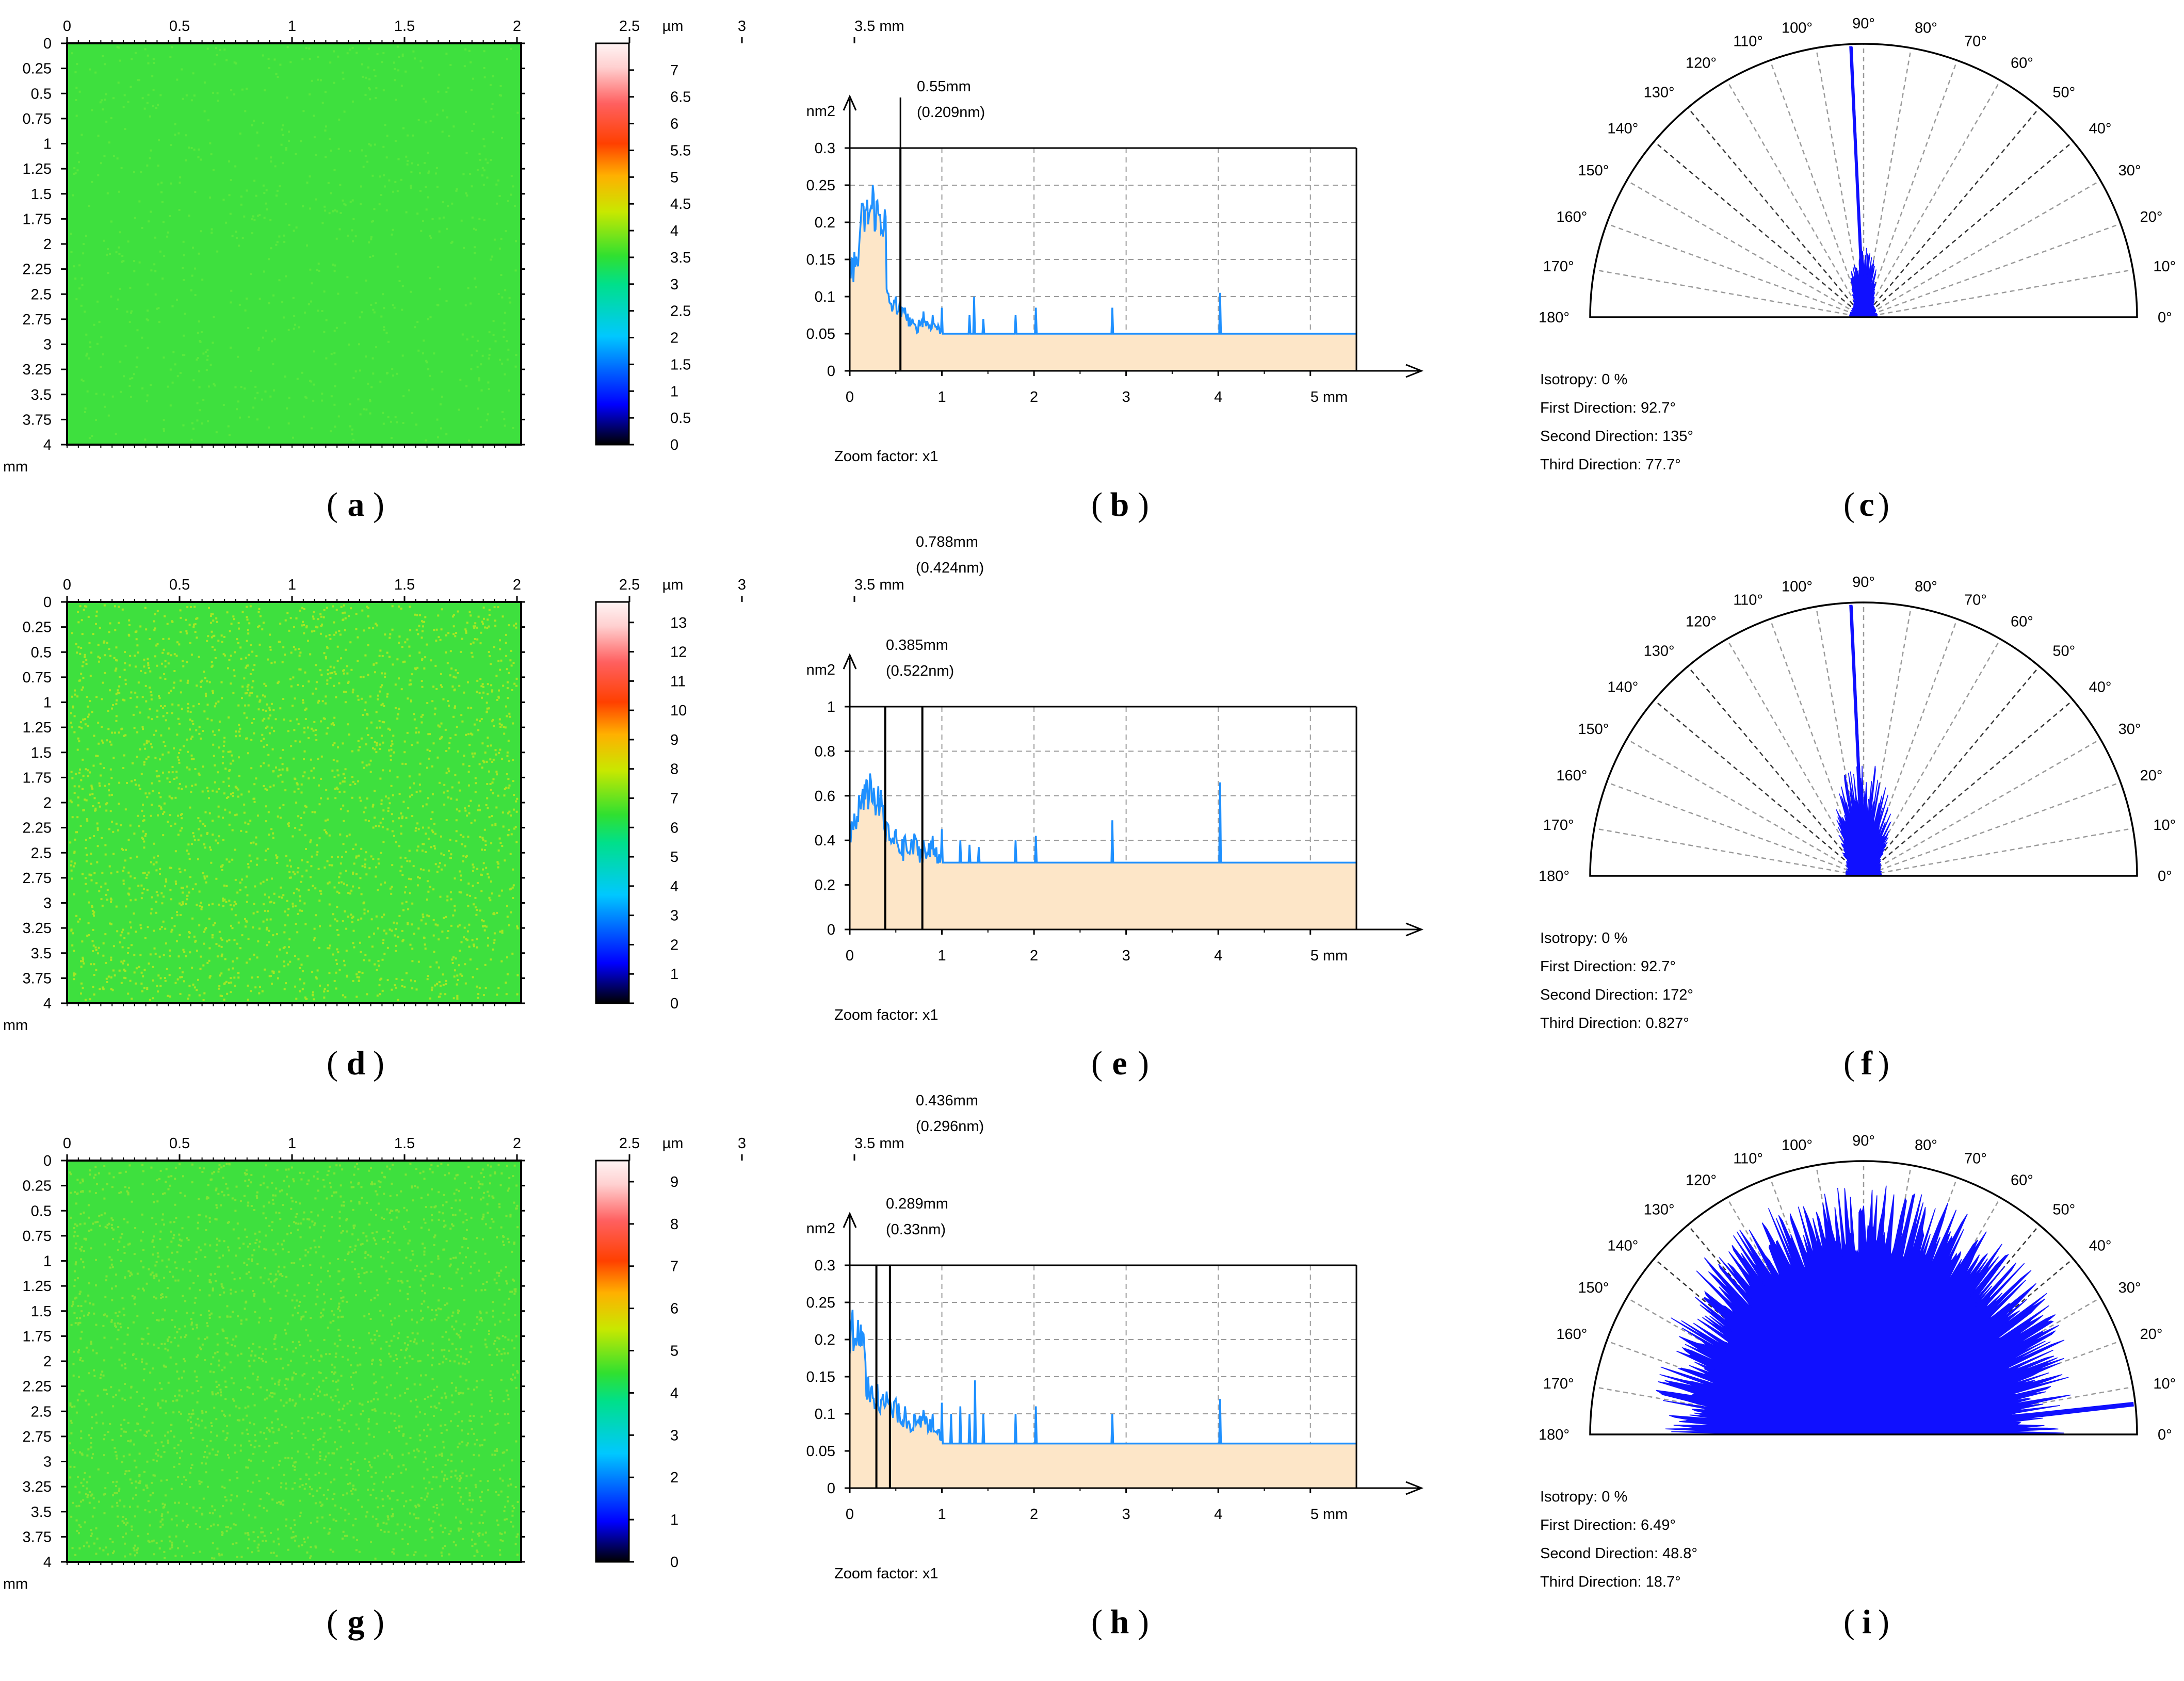 This screenshot has height=1681, width=2184. Describe the element at coordinates (1797, 587) in the screenshot. I see `angle-label: 100°` at that location.